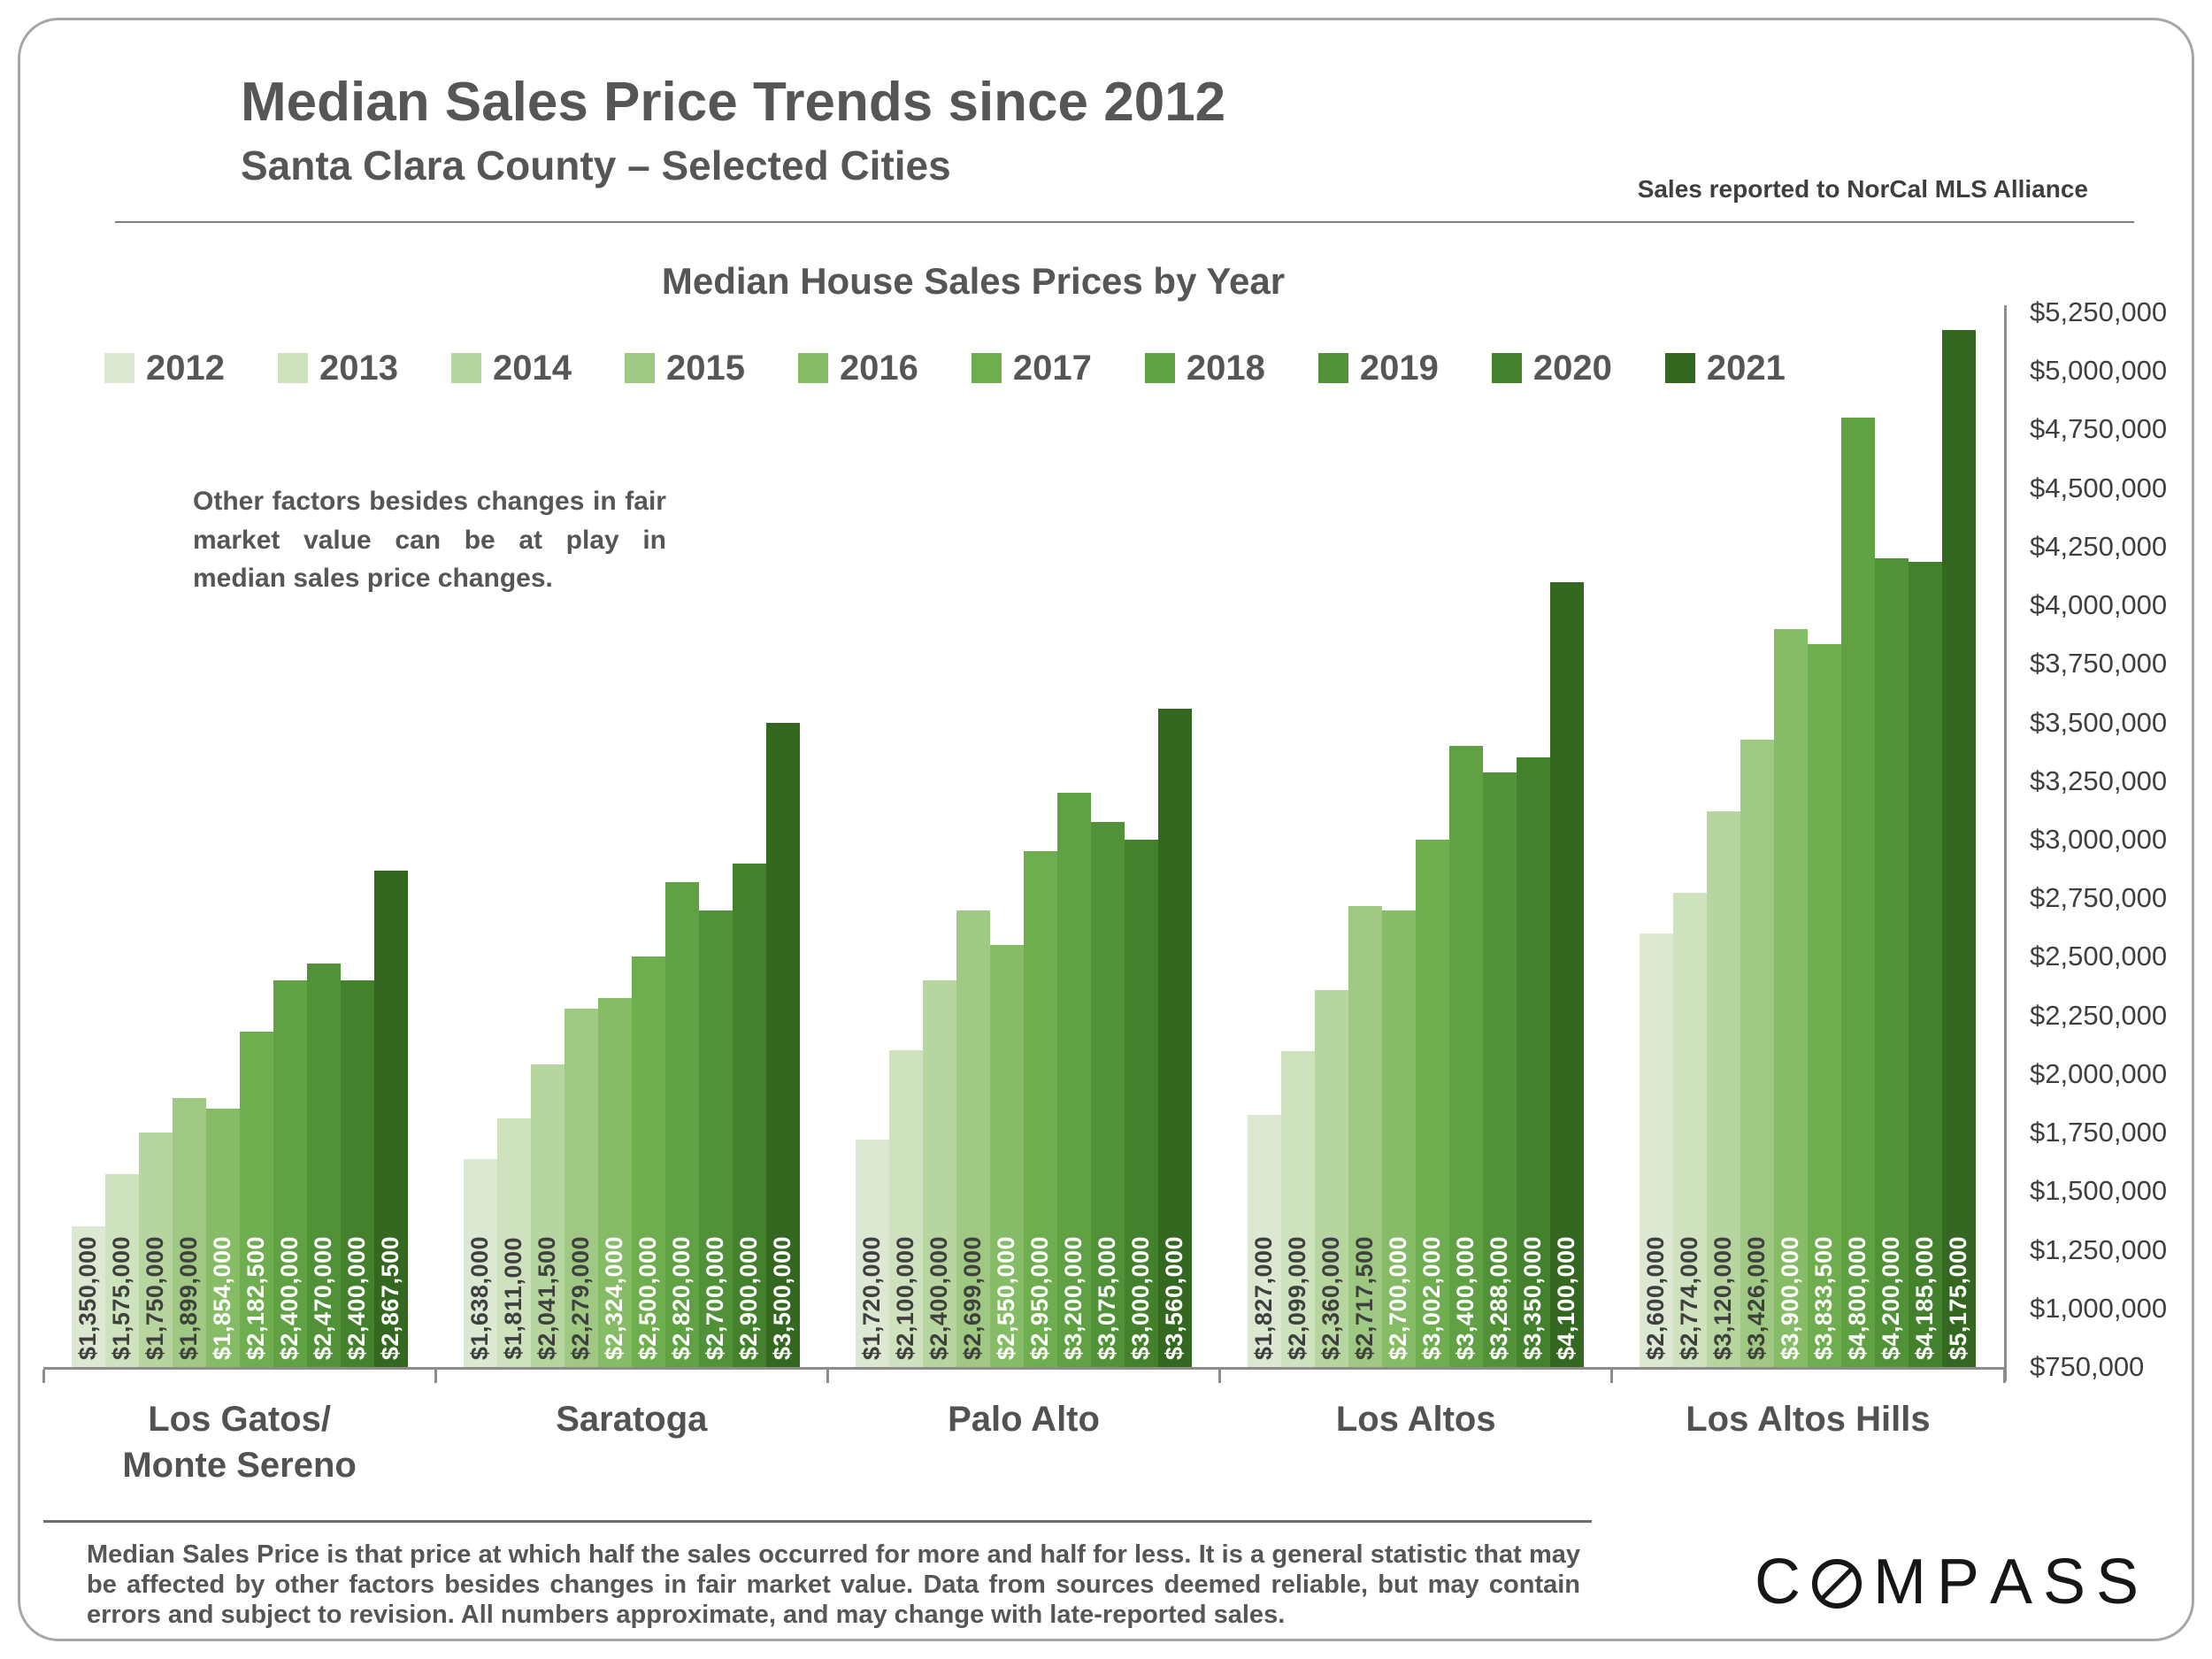 This screenshot has width=2212, height=1659. Describe the element at coordinates (1264, 1298) in the screenshot. I see `bar-value-label: $1,827,000` at that location.